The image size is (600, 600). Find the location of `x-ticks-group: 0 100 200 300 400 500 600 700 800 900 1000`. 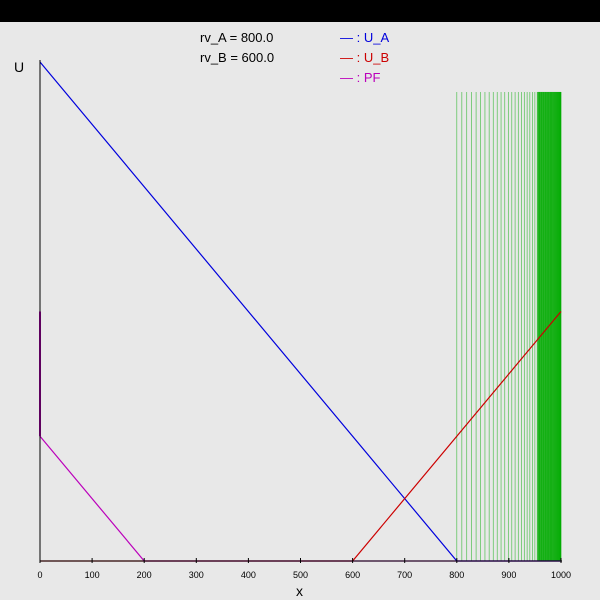

x-ticks-group: 0 100 200 300 400 500 600 700 800 900 1000 is located at coordinates (304, 569).